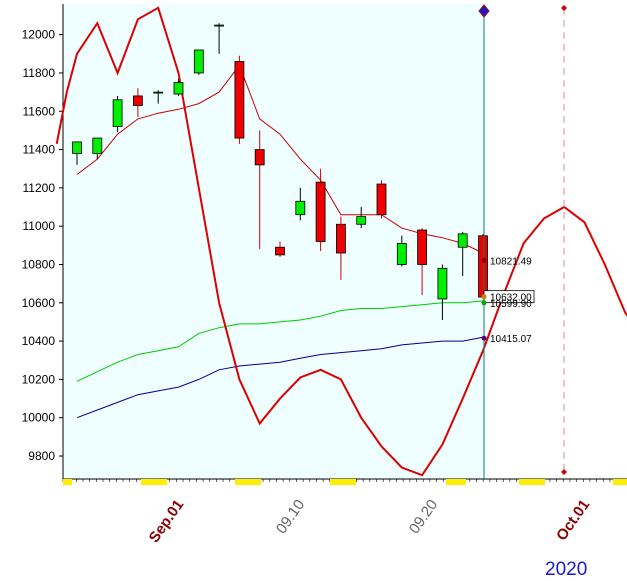 This screenshot has width=627, height=581. I want to click on y-tick-label: 10600, so click(39, 303).